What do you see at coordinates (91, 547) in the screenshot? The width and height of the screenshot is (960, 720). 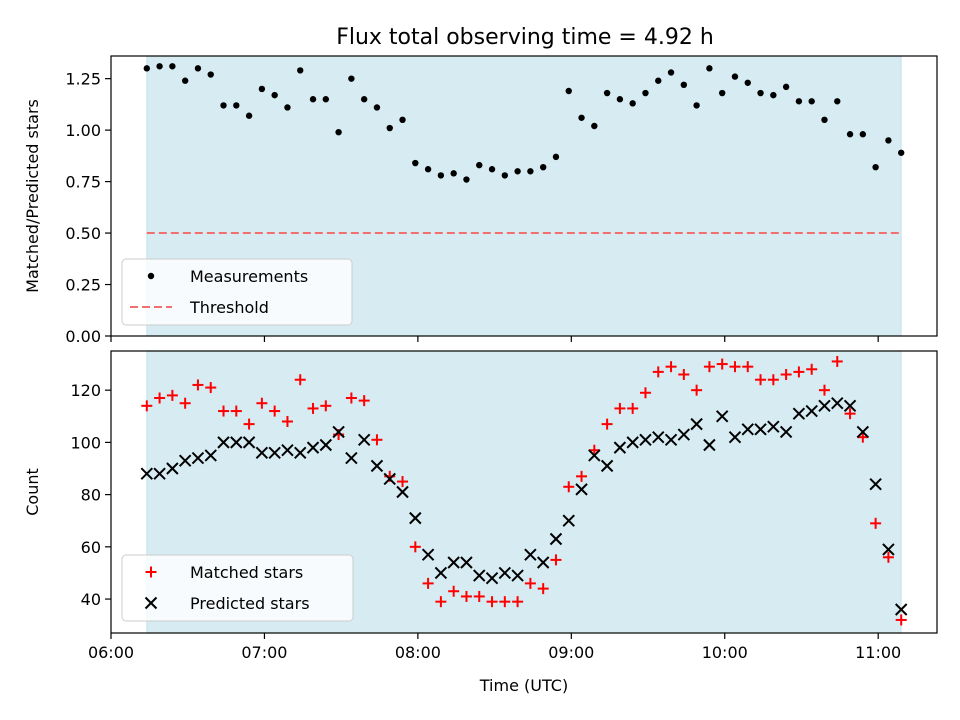 I see `y-tick-label: 60` at bounding box center [91, 547].